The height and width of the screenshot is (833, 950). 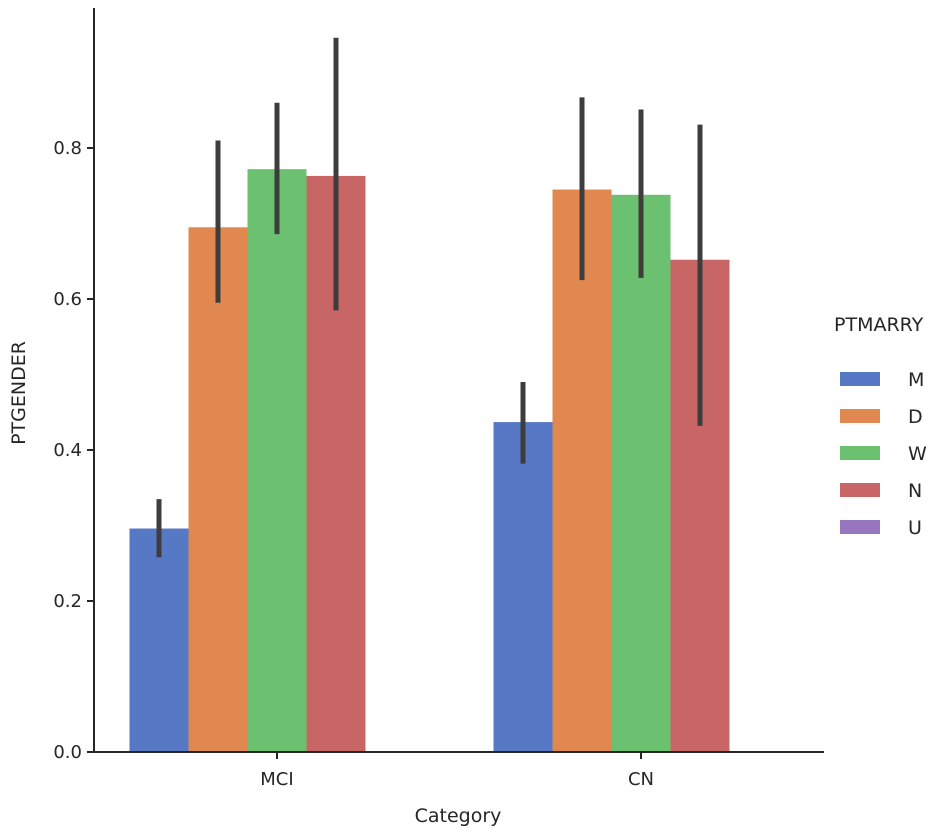 I want to click on bar-W-MCI, so click(x=277, y=460).